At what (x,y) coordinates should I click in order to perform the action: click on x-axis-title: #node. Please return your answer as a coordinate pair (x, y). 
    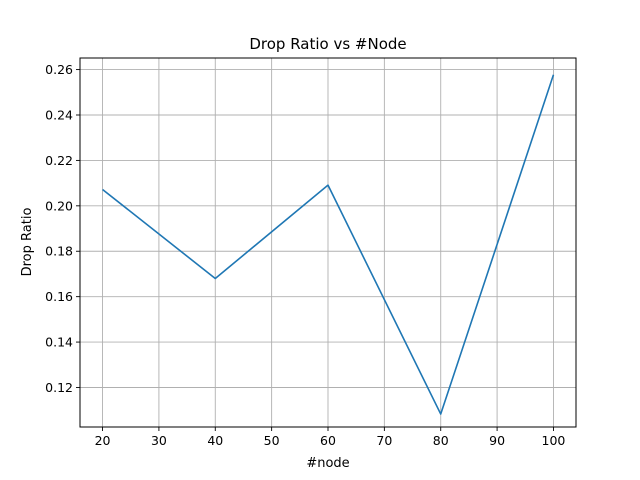
    Looking at the image, I should click on (327, 463).